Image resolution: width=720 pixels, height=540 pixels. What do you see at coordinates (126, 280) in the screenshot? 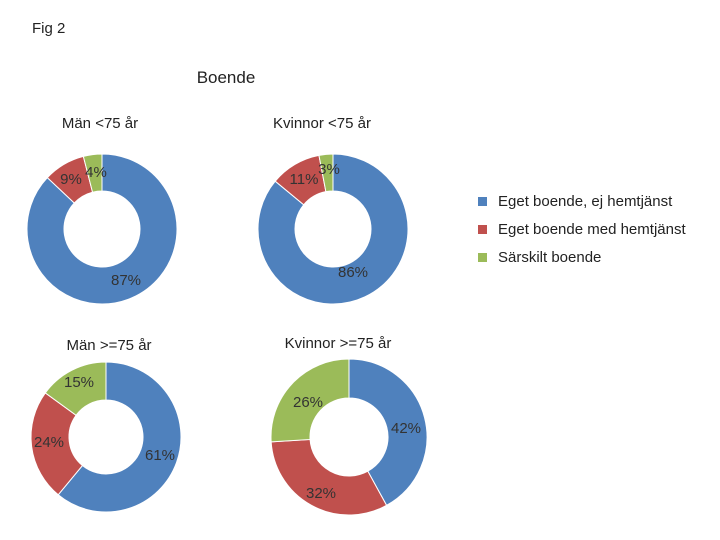
I see `data-label-m-n-lt-75-r-0: 87%` at bounding box center [126, 280].